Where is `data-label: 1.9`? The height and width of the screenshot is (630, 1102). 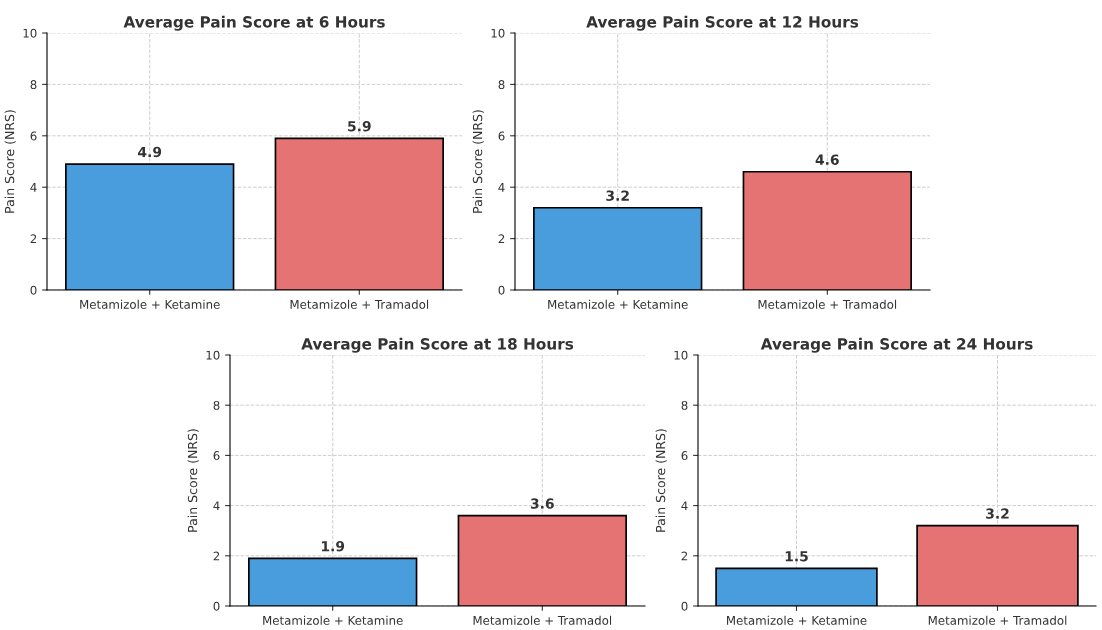 data-label: 1.9 is located at coordinates (333, 546).